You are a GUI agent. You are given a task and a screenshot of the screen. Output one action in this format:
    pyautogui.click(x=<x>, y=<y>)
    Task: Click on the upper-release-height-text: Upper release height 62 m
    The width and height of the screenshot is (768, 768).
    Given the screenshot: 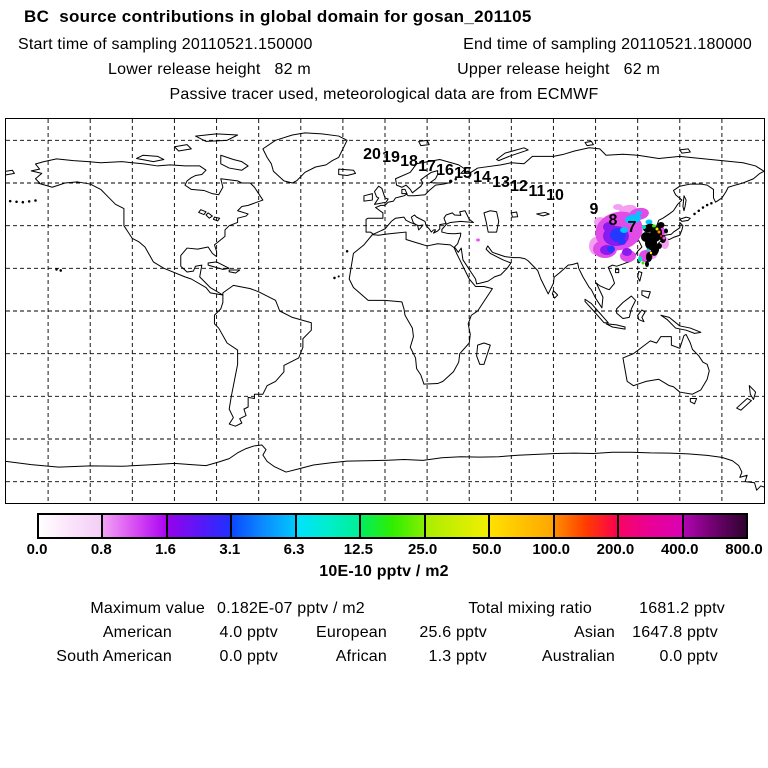 What is the action you would take?
    pyautogui.click(x=558, y=69)
    